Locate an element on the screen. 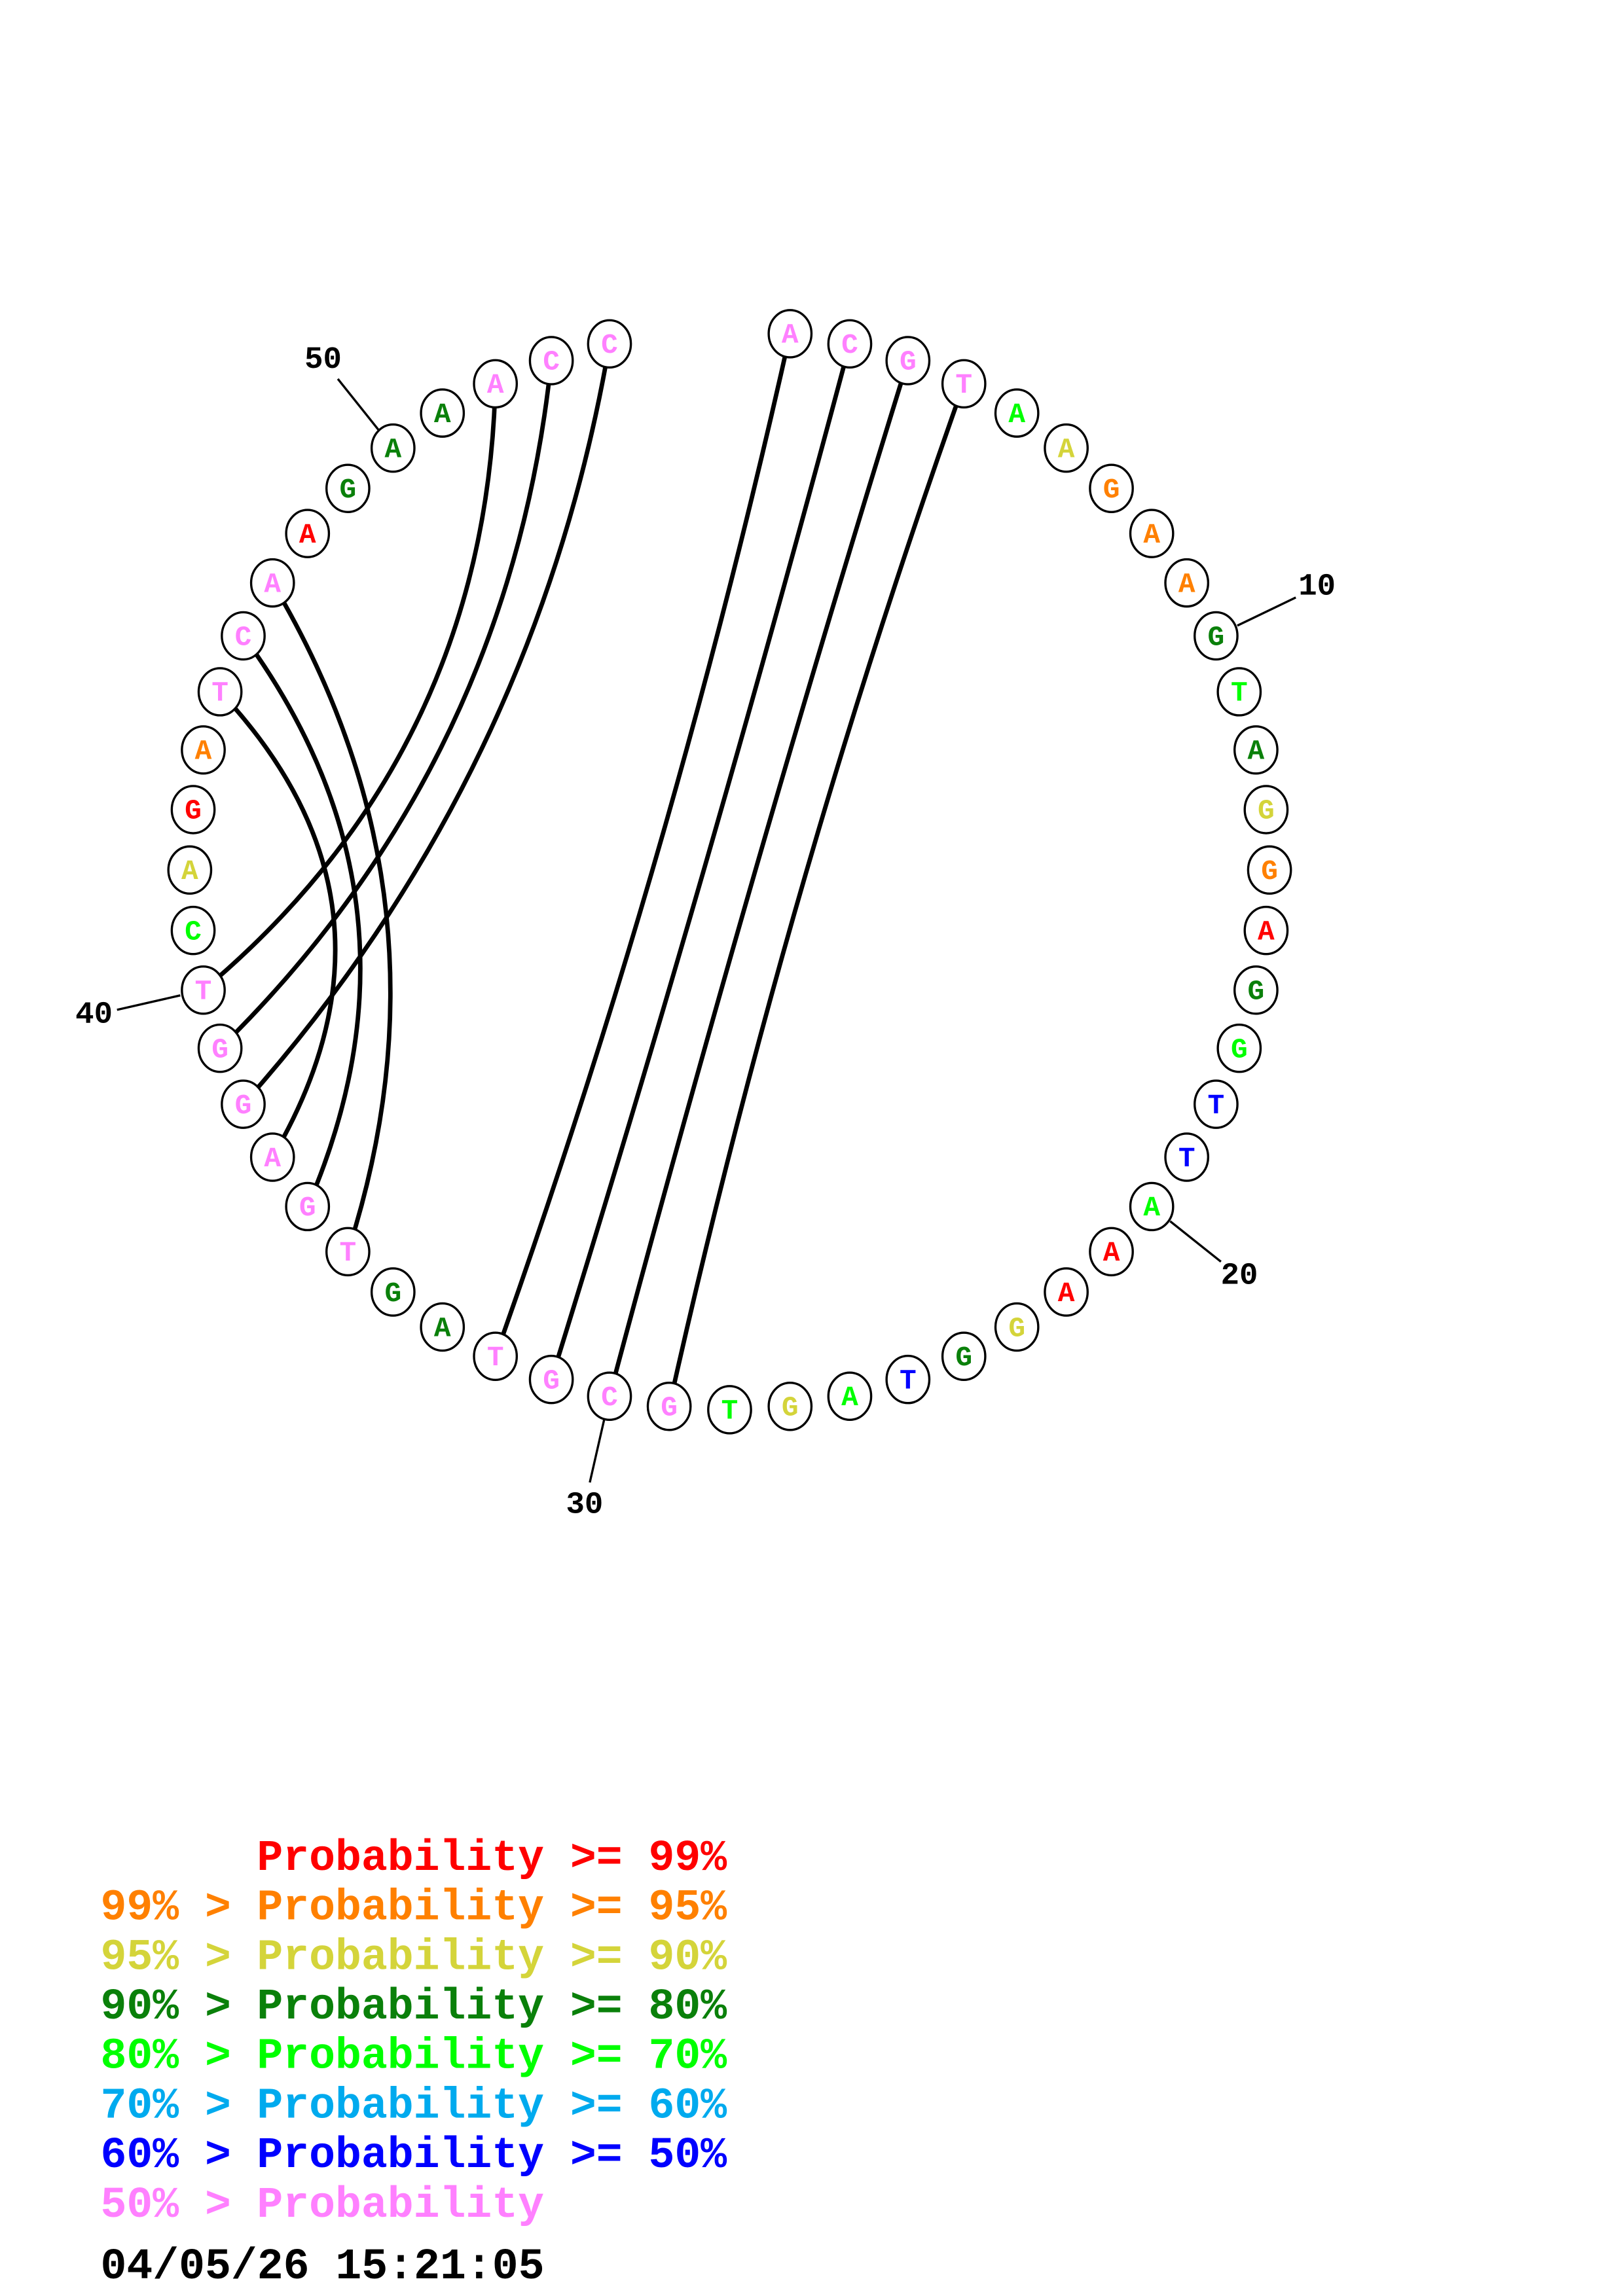  legend-range: Probability >= 99% is located at coordinates (492, 1859).